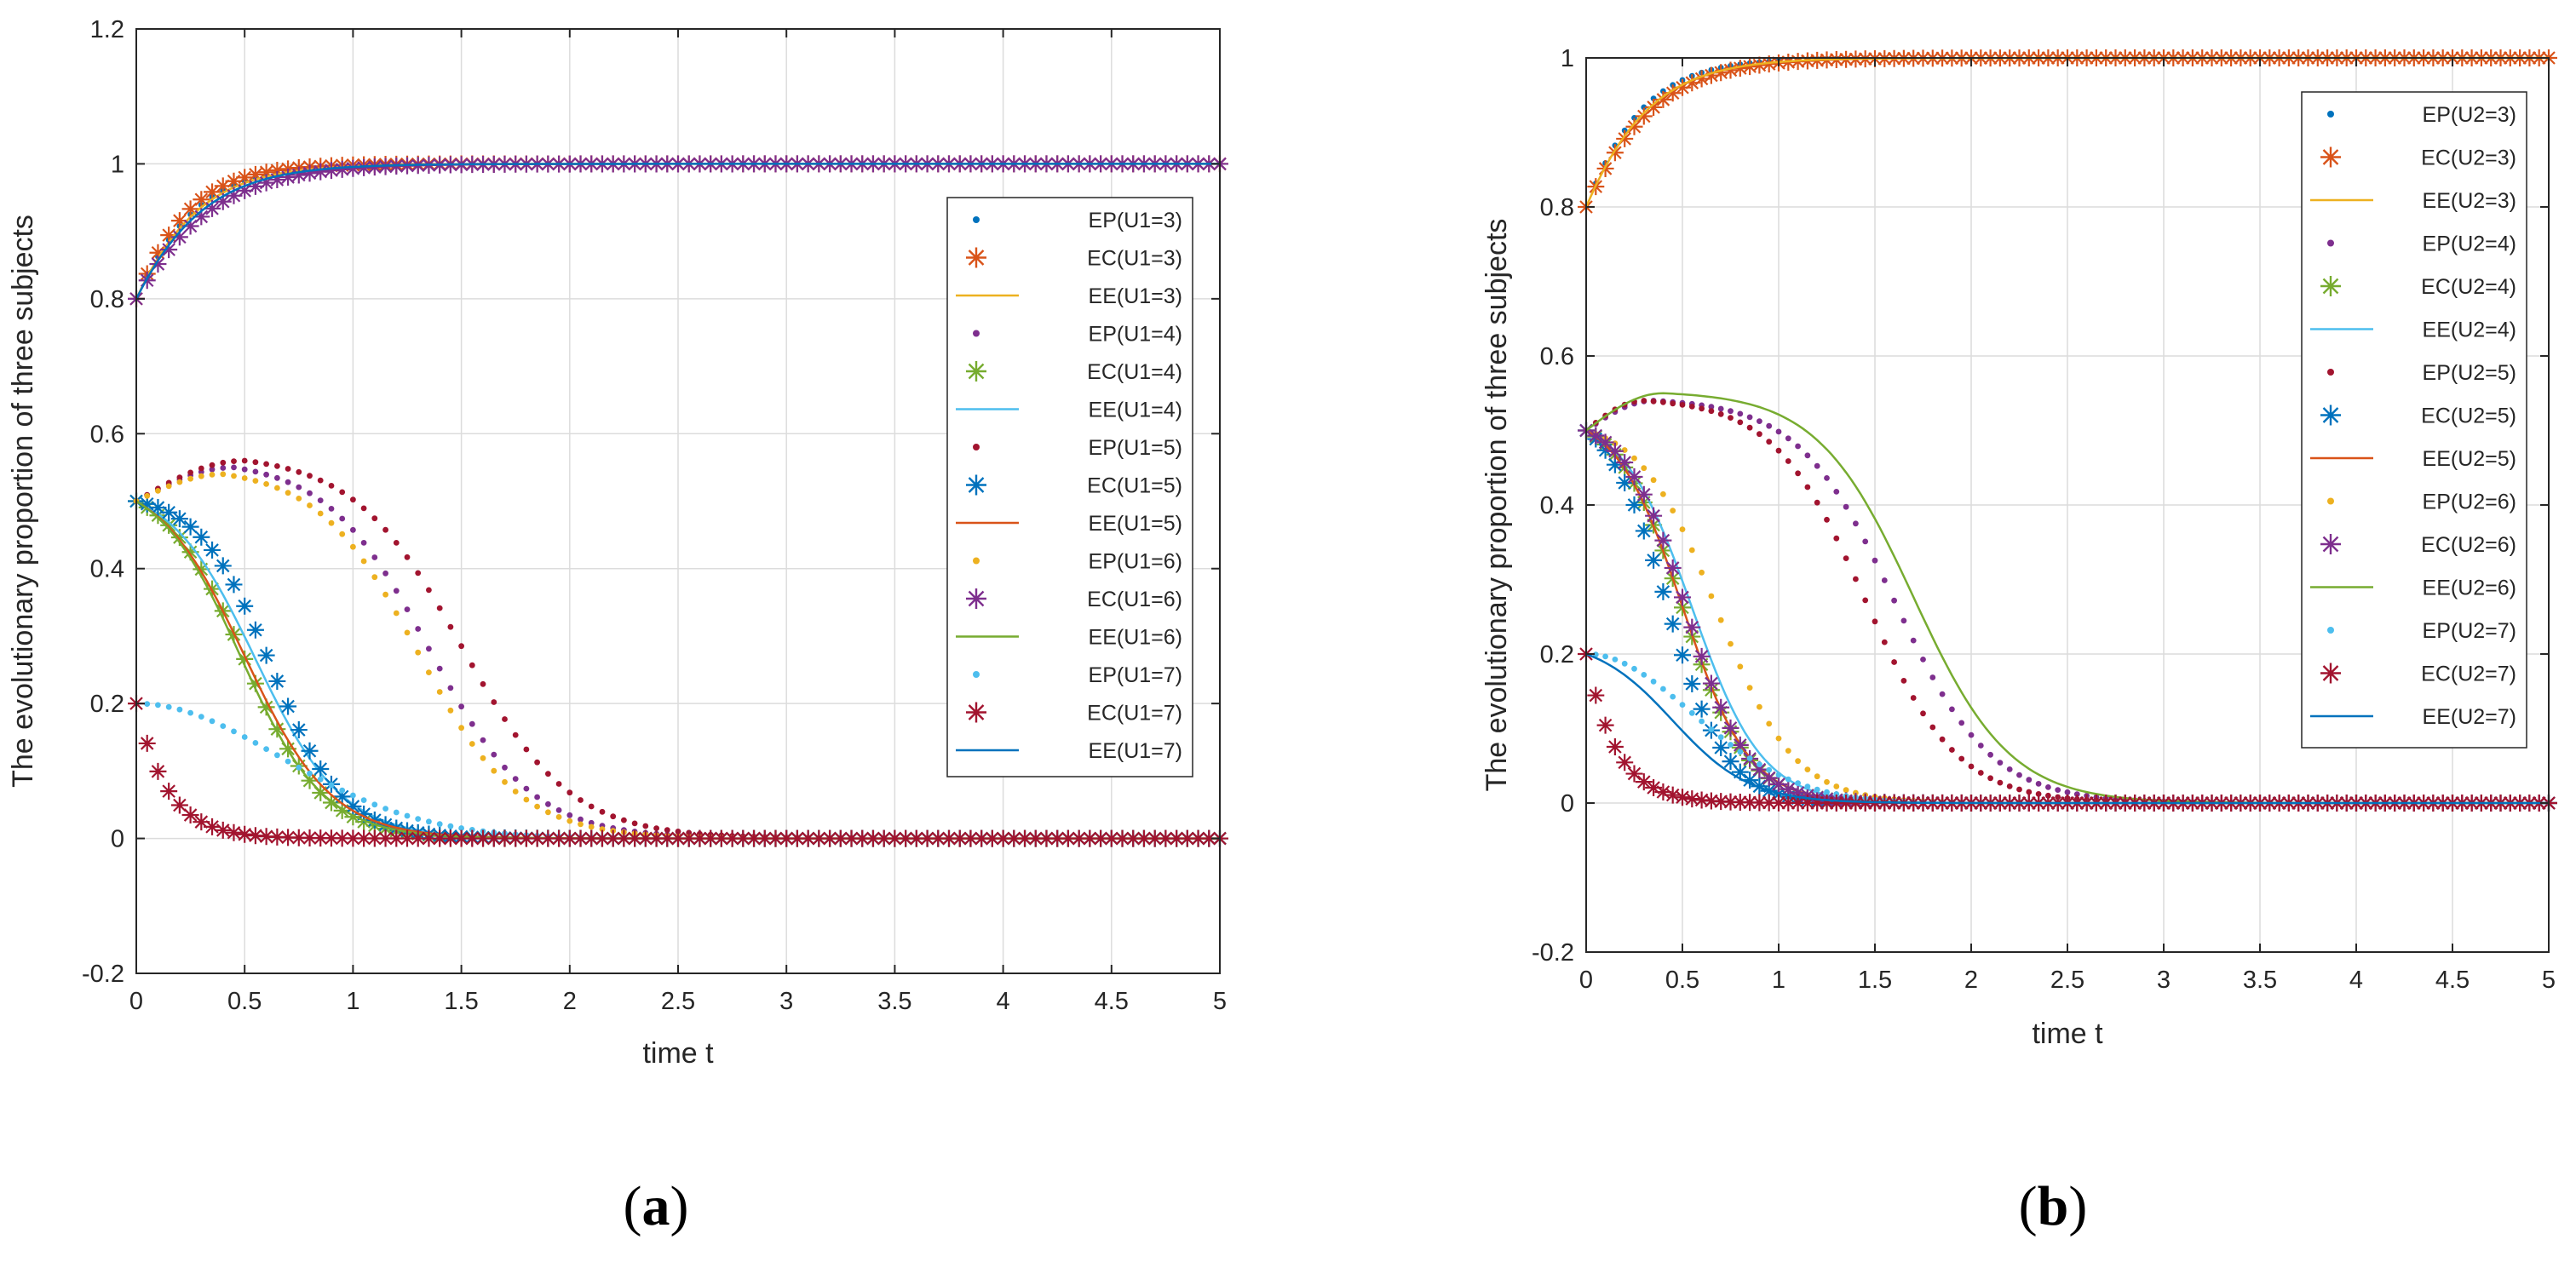 The image size is (2576, 1268). I want to click on x-tick-label: 4, so click(1004, 1001).